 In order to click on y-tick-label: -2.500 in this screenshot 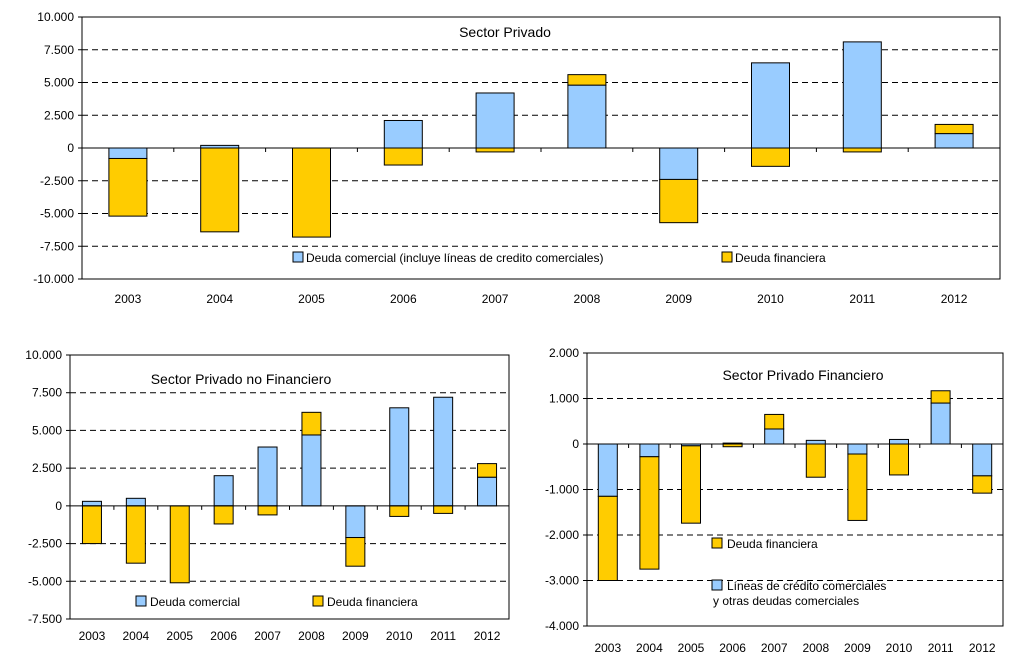, I will do `click(57, 181)`.